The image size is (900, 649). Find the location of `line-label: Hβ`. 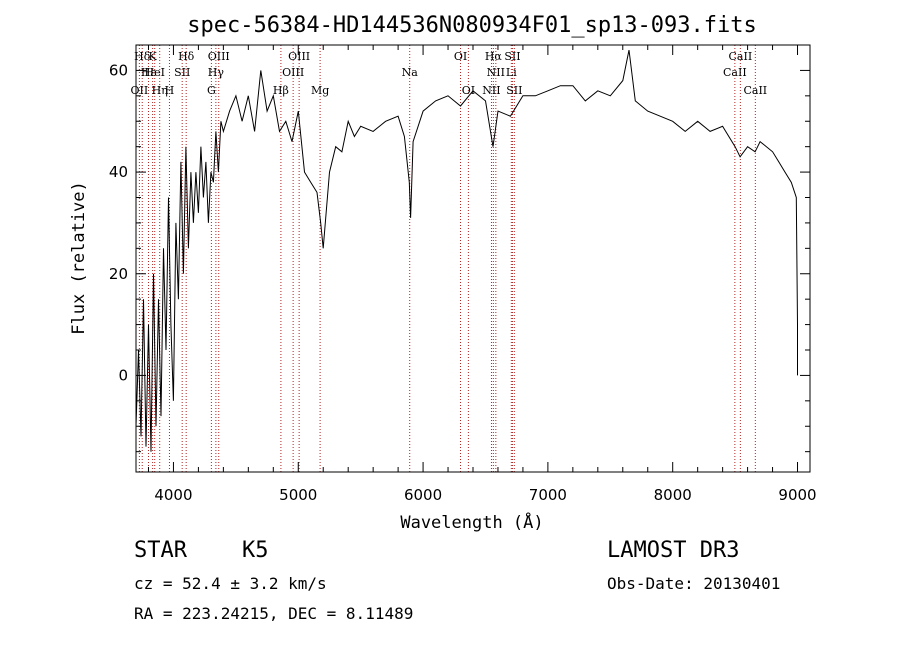

line-label: Hβ is located at coordinates (281, 90).